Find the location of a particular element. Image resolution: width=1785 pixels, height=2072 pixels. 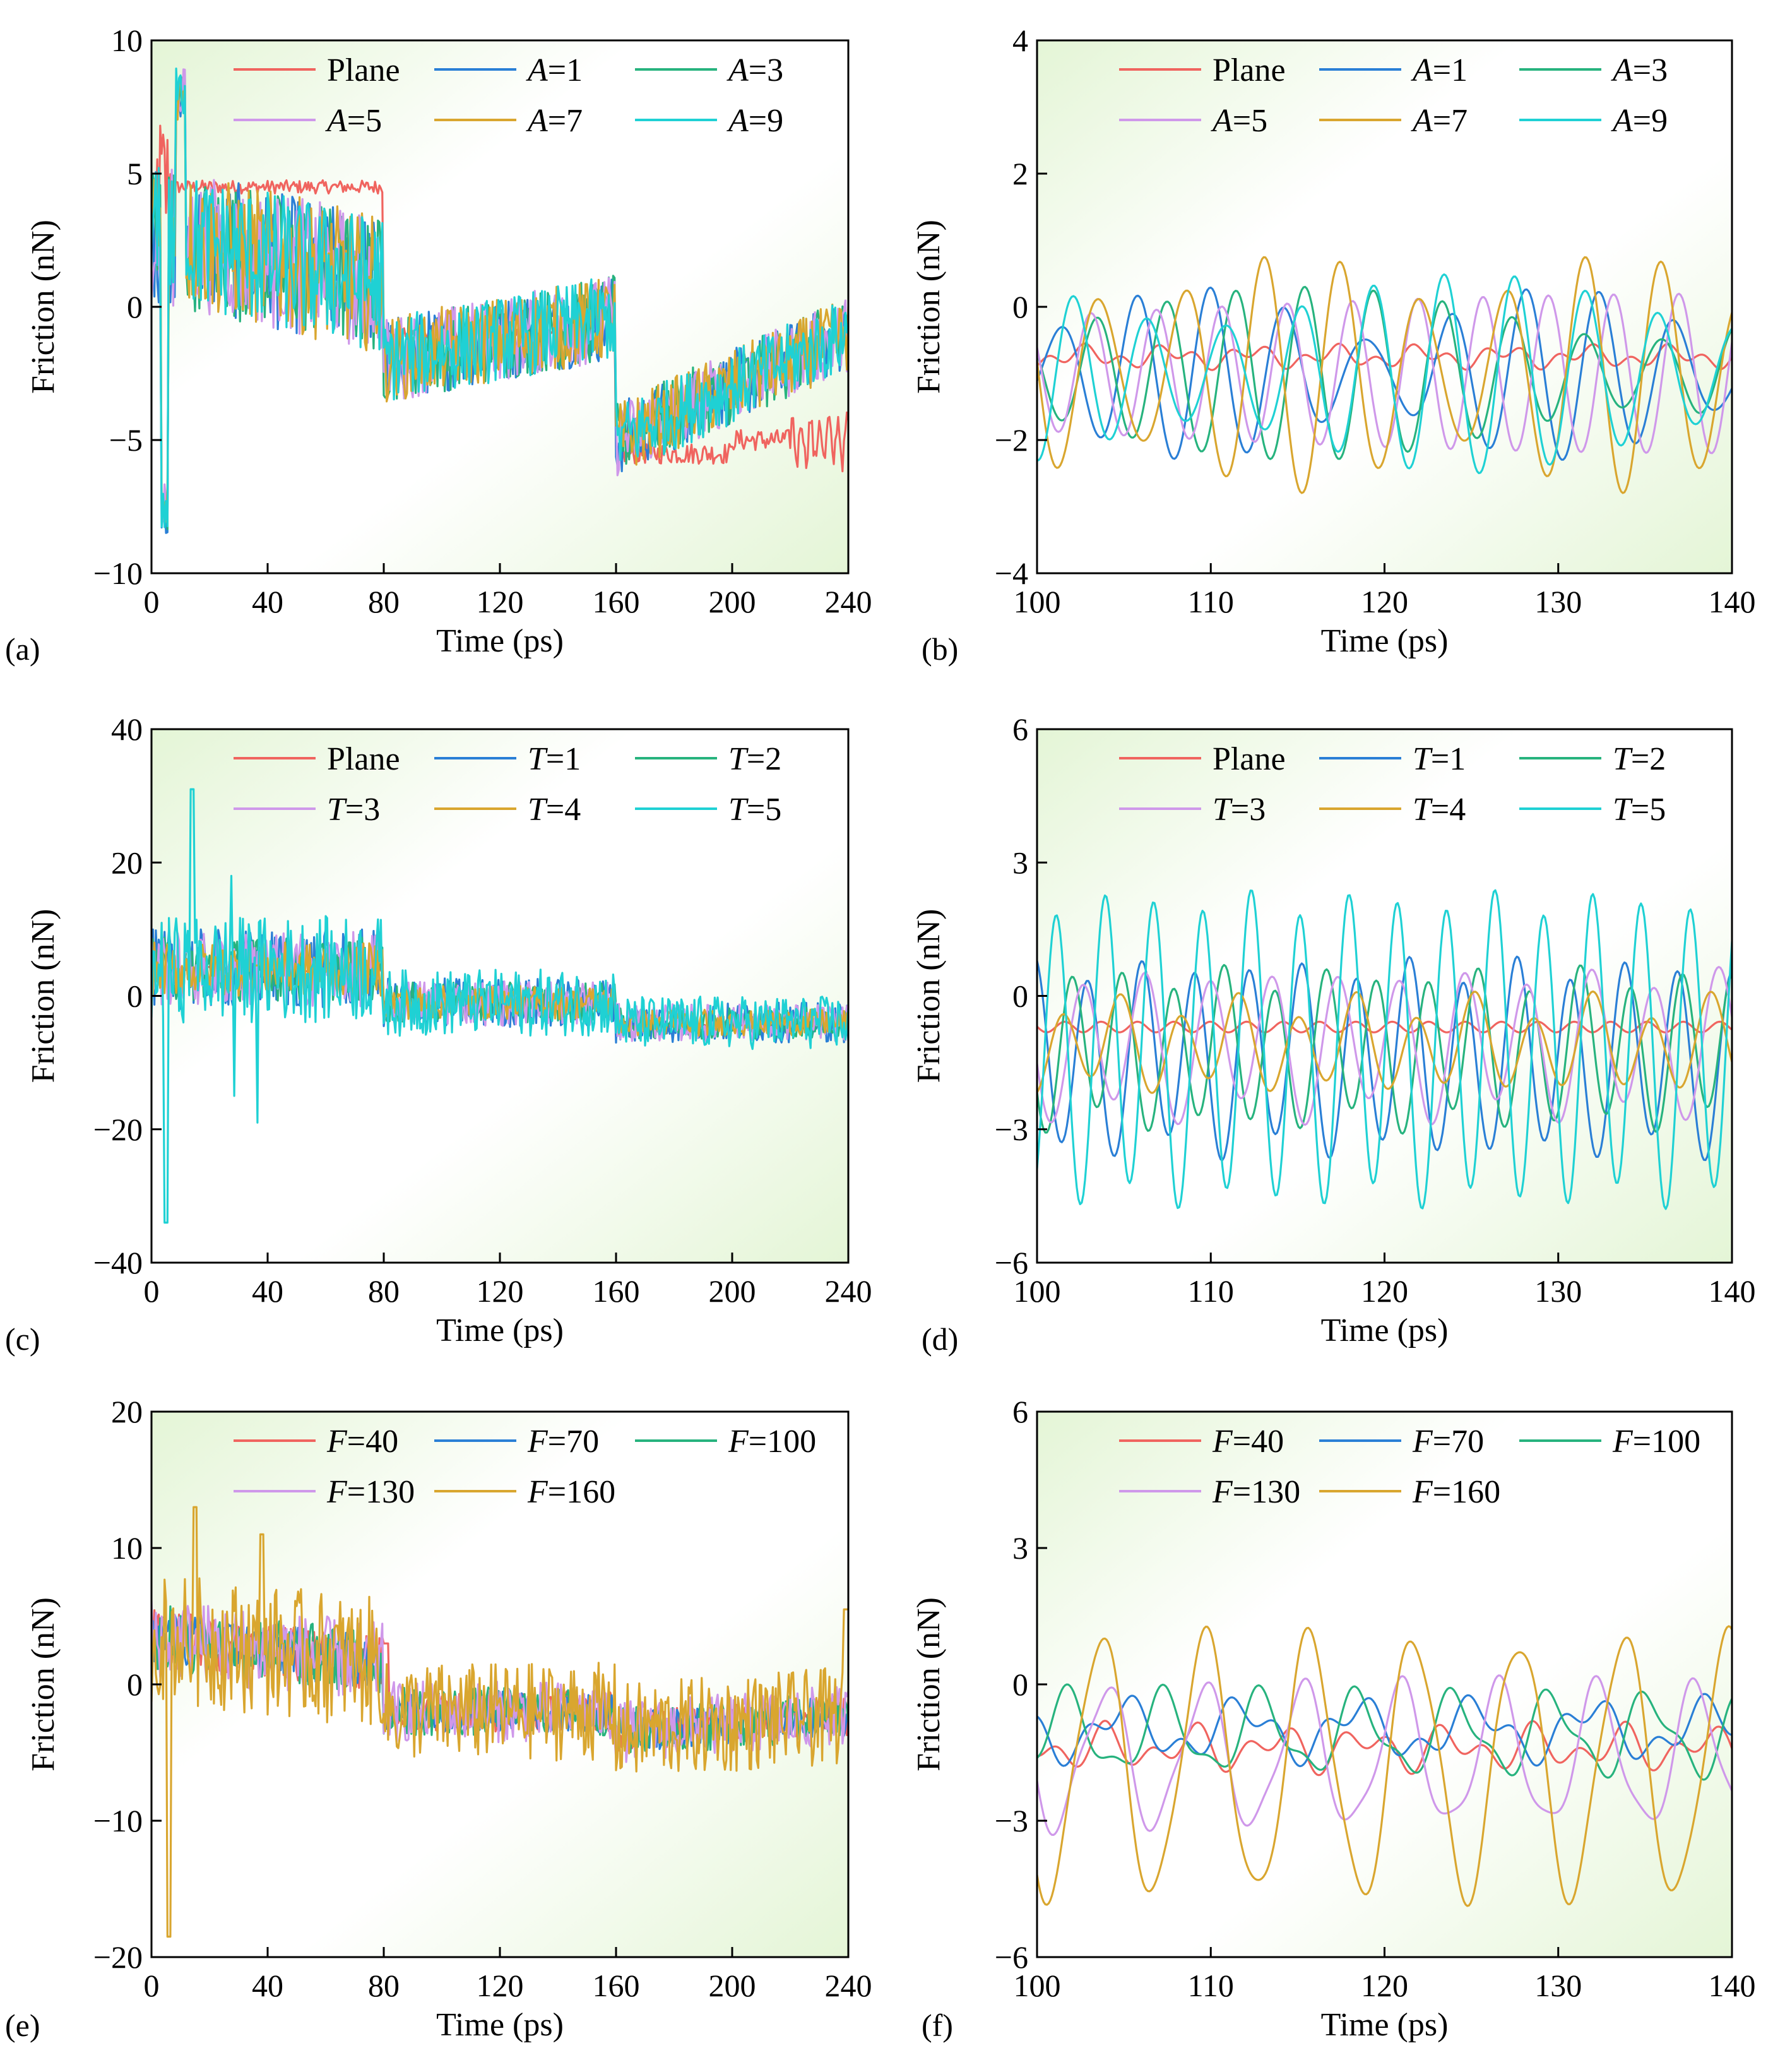

y-tick-label: 4 is located at coordinates (1020, 40).